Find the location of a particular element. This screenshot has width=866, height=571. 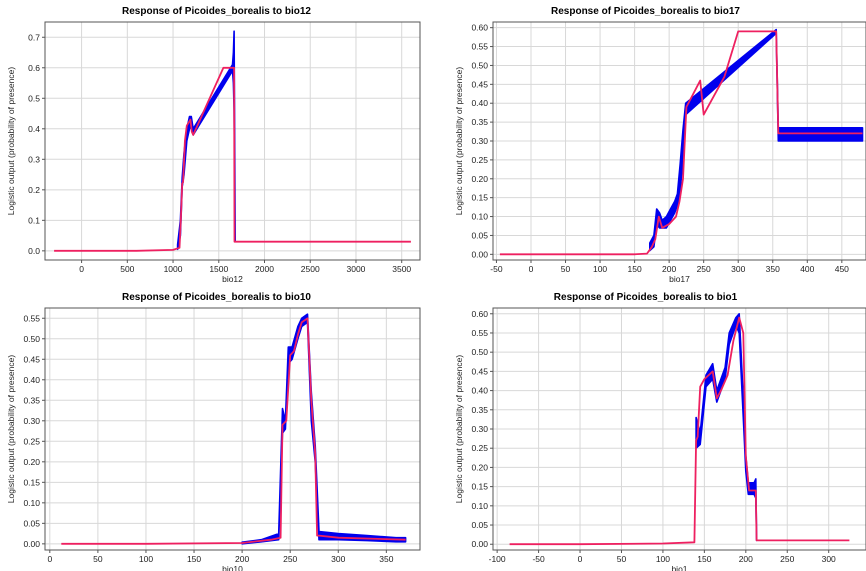

x-tick-label: 2500 is located at coordinates (310, 269).